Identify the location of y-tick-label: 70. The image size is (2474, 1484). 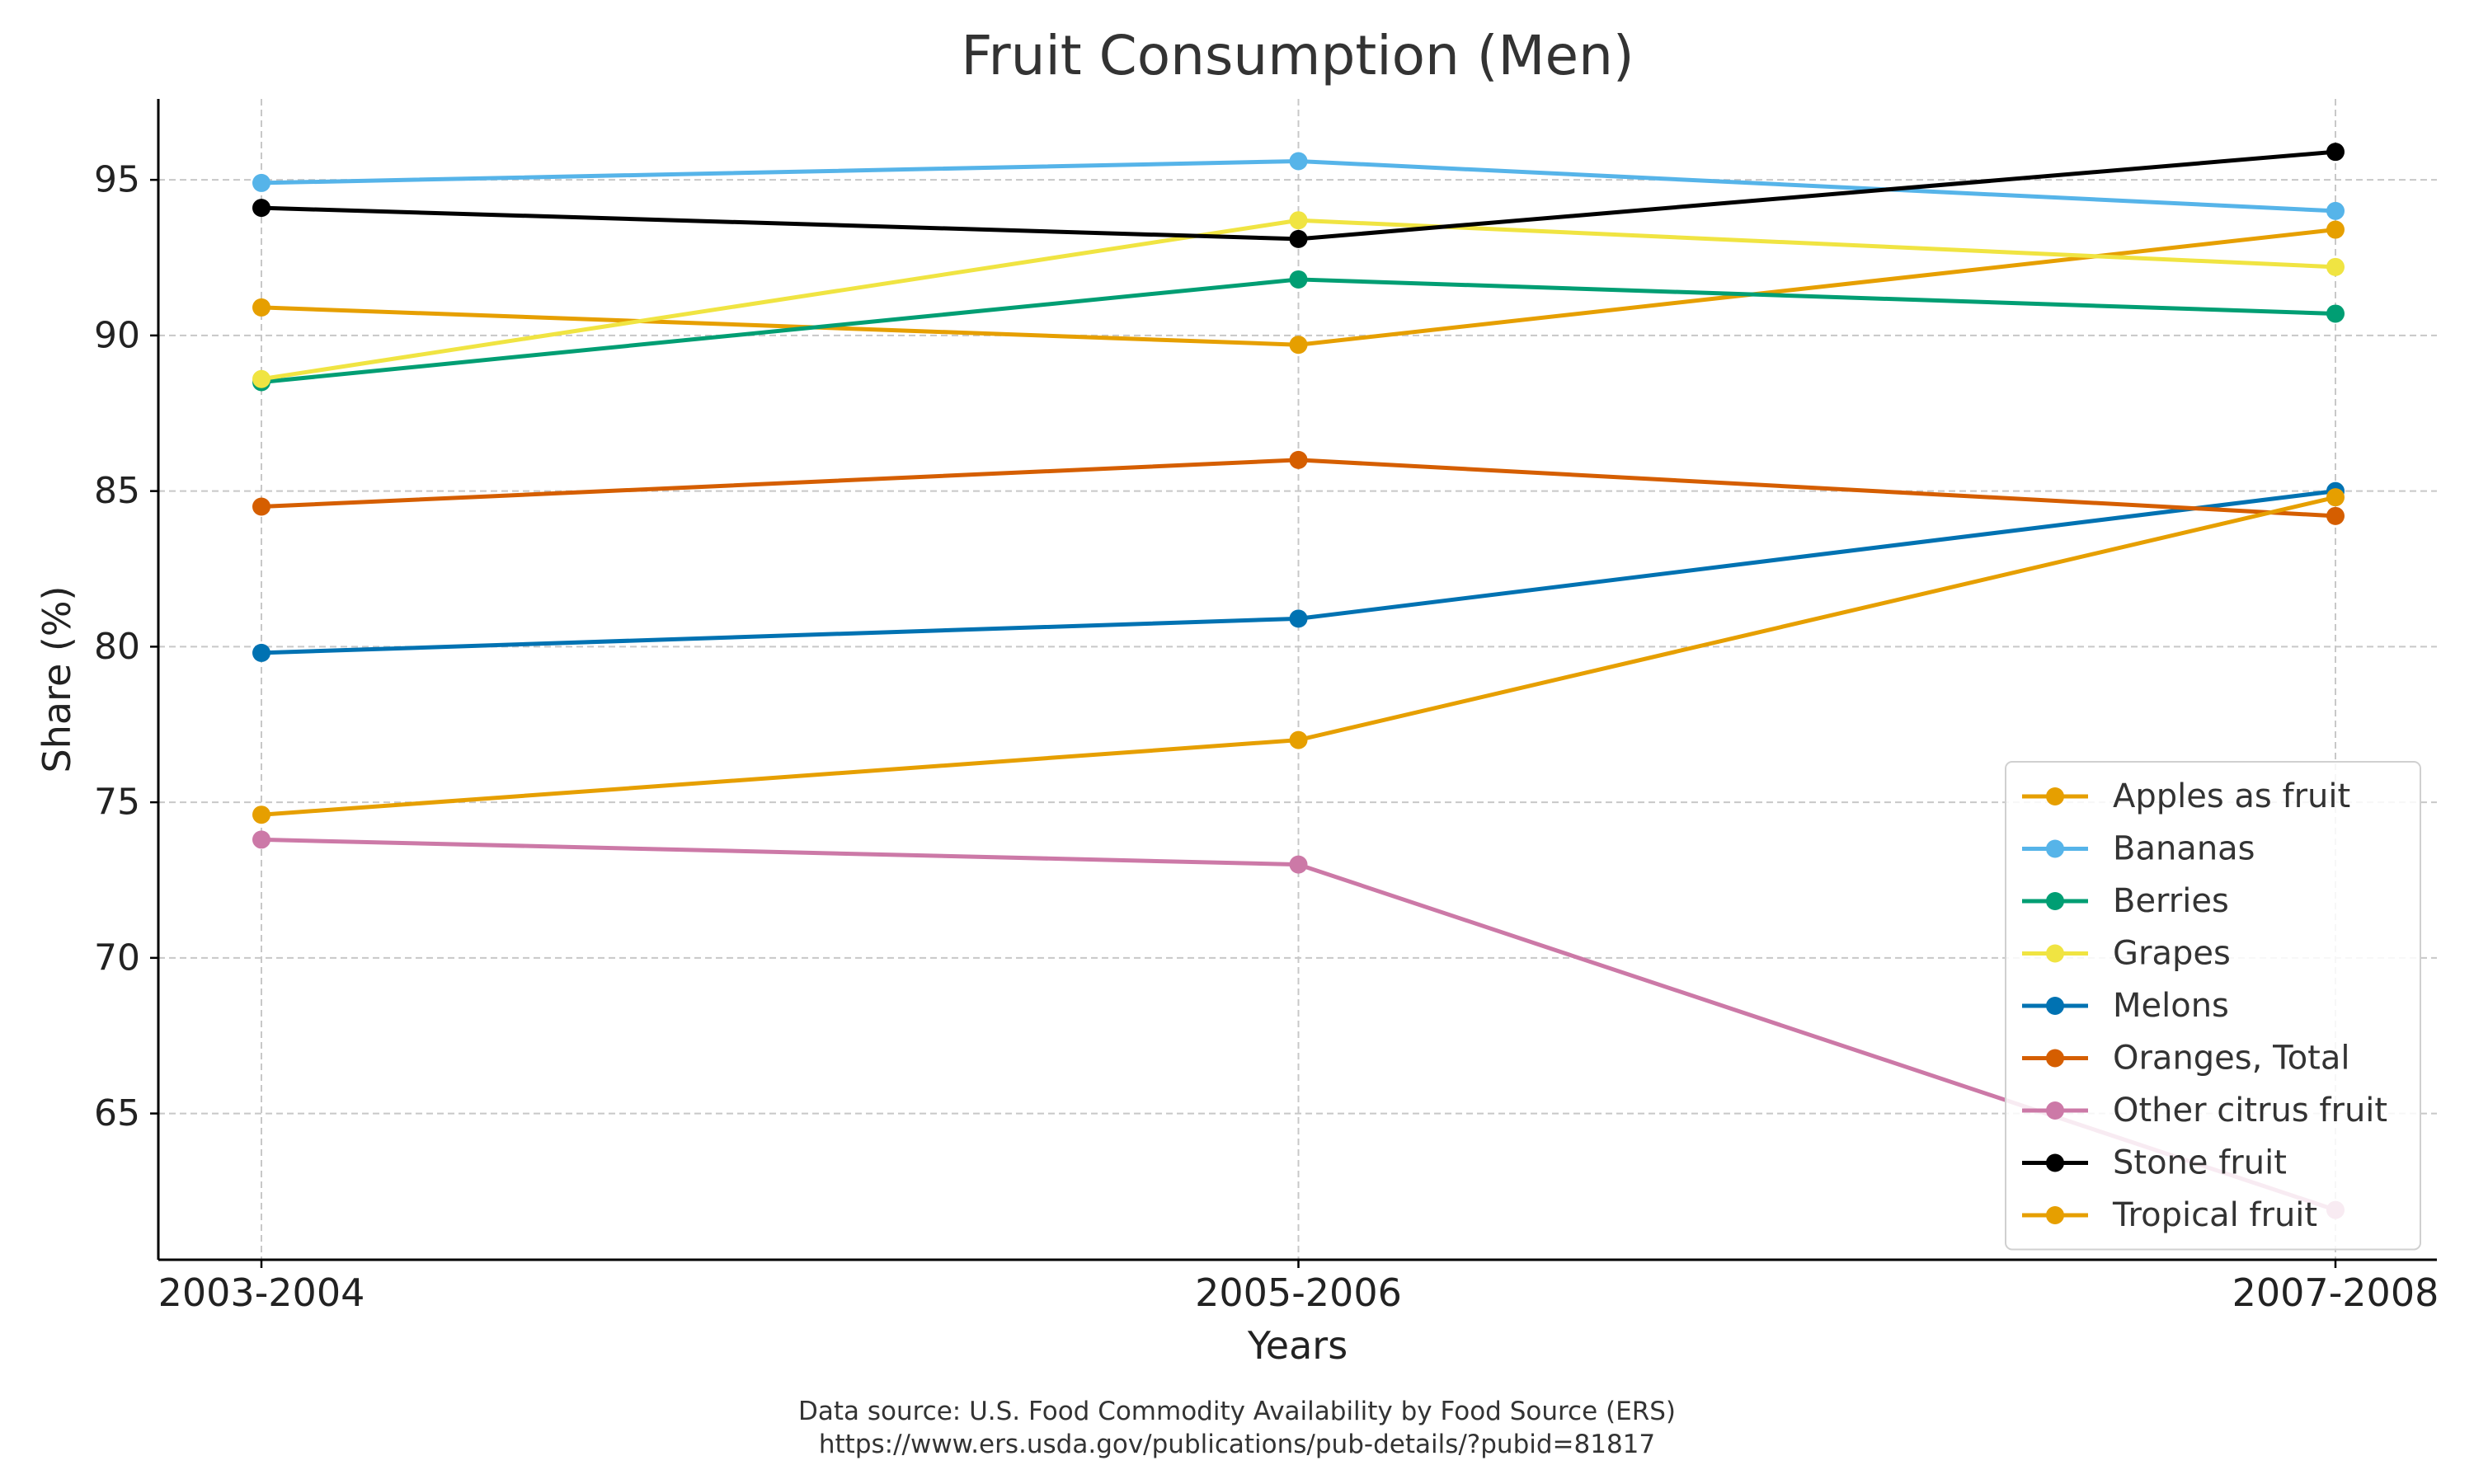
(117, 958).